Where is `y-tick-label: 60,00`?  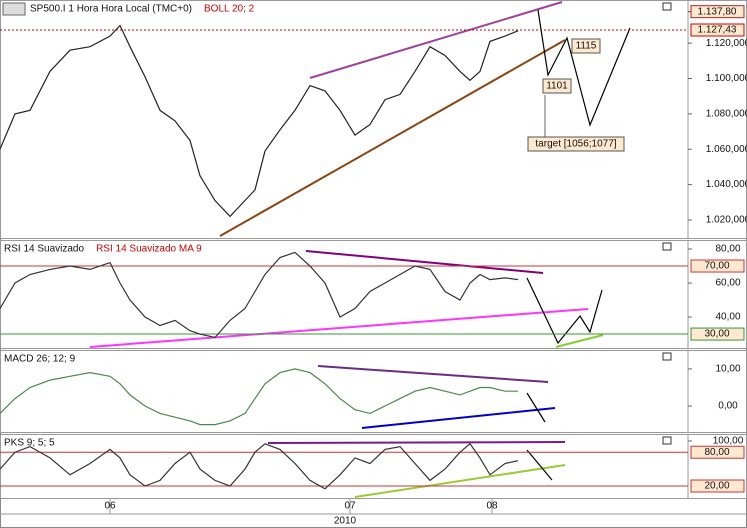 y-tick-label: 60,00 is located at coordinates (727, 283).